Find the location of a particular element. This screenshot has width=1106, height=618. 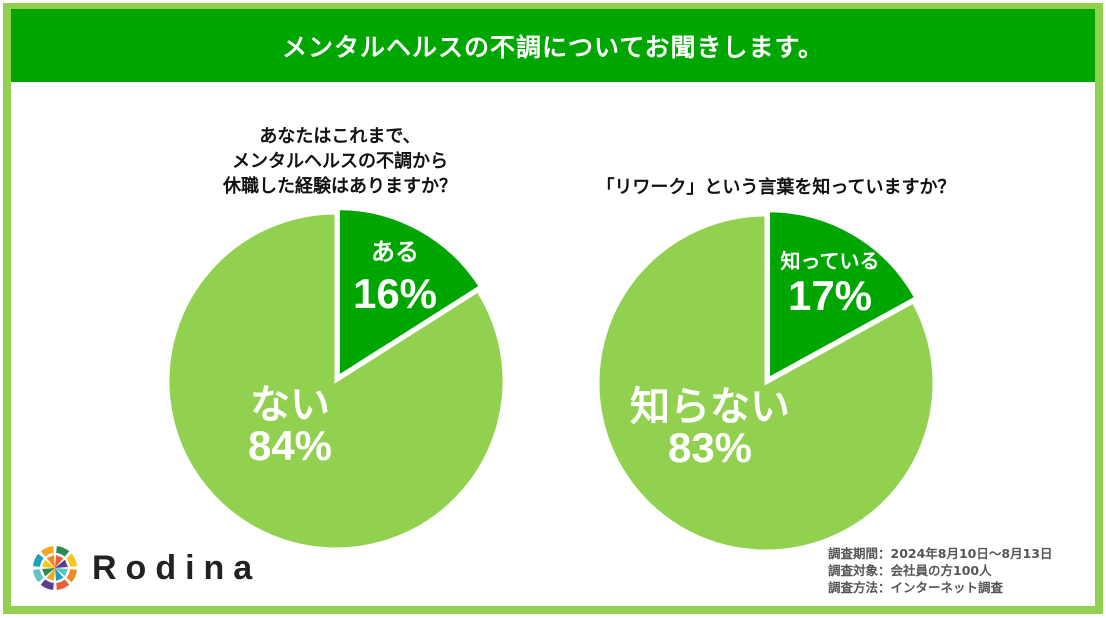

question-line: メンタルヘルスの不調から is located at coordinates (340, 161).